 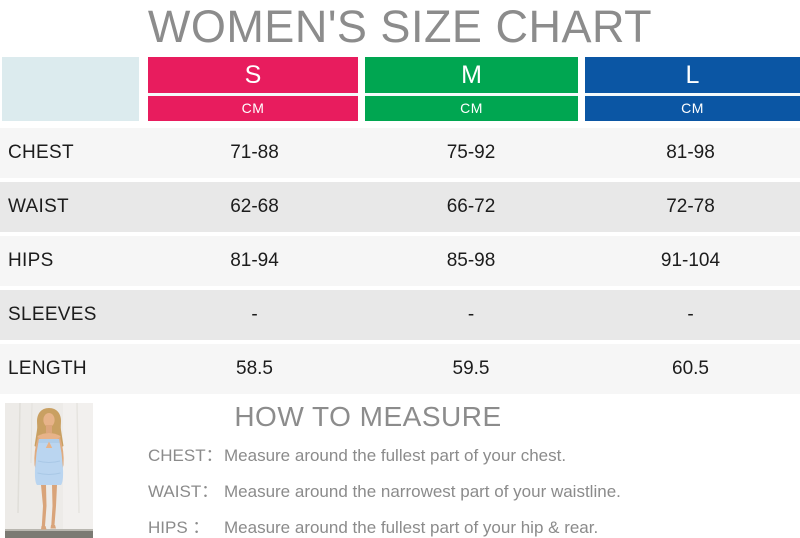 What do you see at coordinates (690, 368) in the screenshot?
I see `cell-value: 60.5` at bounding box center [690, 368].